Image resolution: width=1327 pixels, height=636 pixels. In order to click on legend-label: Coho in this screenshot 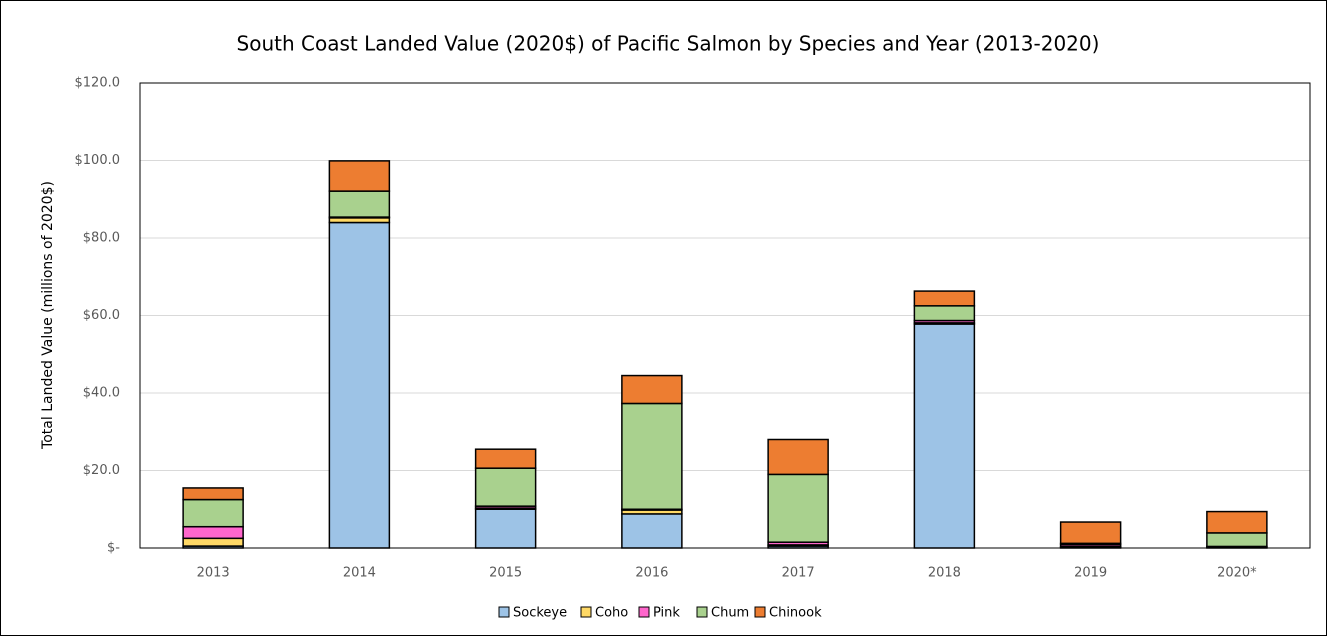, I will do `click(611, 613)`.